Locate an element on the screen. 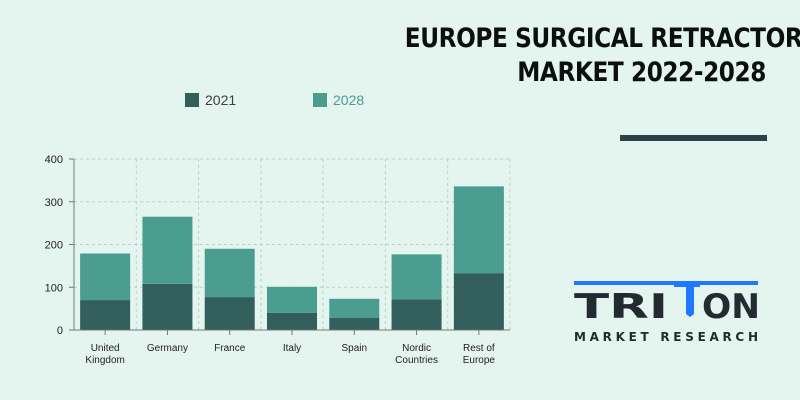 Image resolution: width=800 pixels, height=400 pixels. x-tick-label: France is located at coordinates (230, 348).